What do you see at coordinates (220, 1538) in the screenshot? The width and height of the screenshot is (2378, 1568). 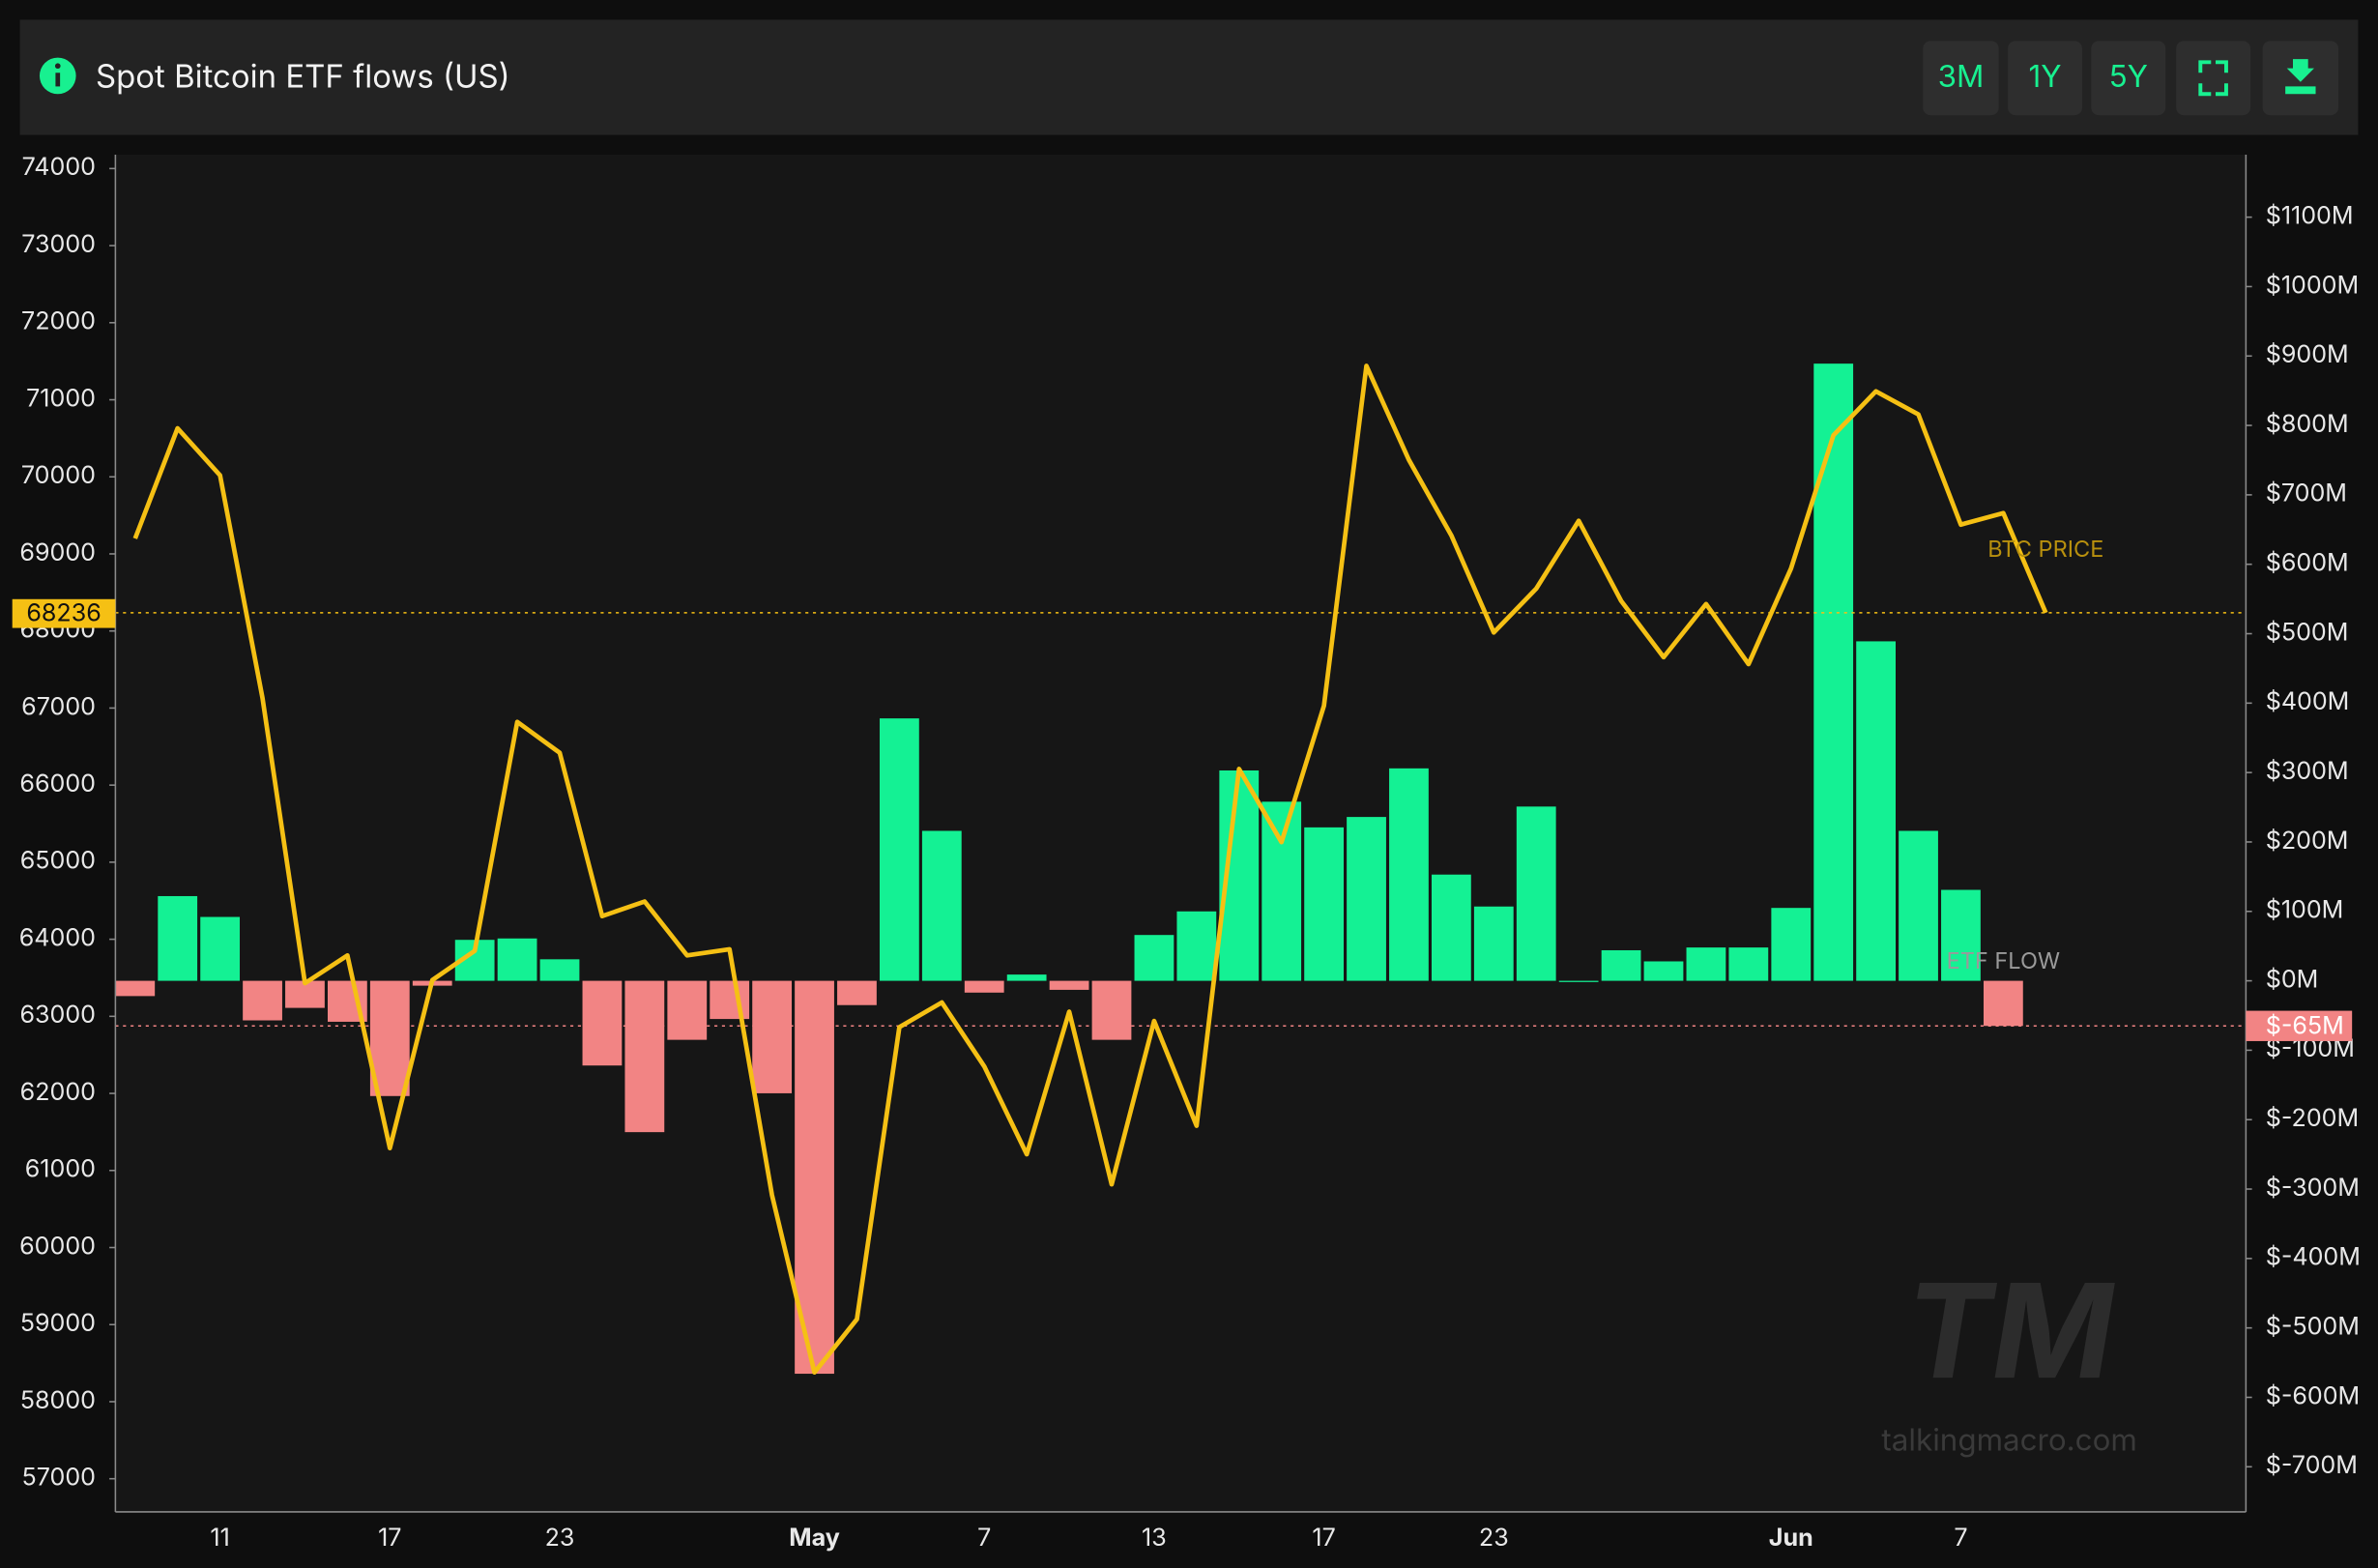 I see `x-tick-label: 11` at bounding box center [220, 1538].